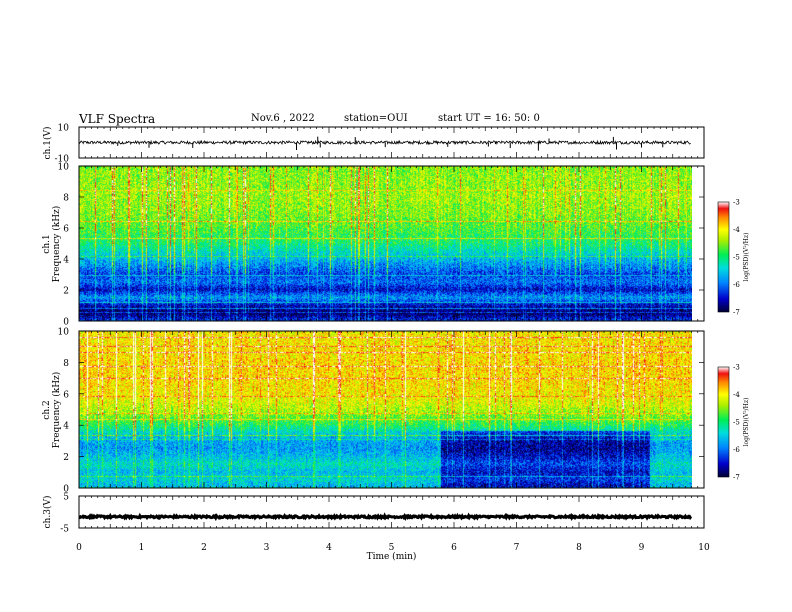  I want to click on ch1-waveform-line, so click(384, 142).